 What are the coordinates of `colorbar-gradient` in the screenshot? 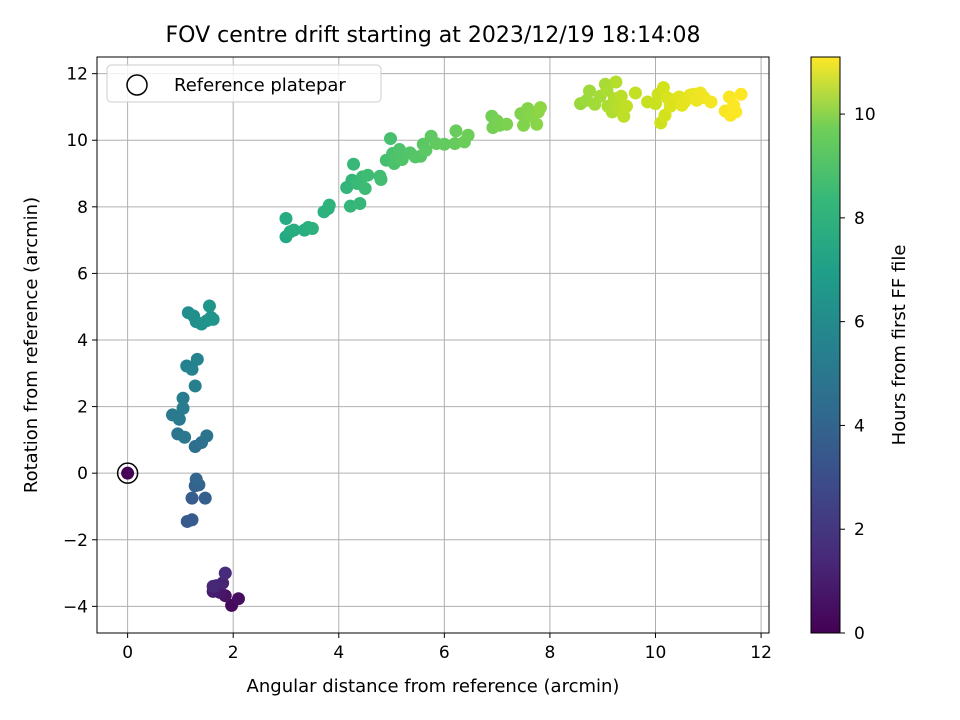 It's located at (825, 345).